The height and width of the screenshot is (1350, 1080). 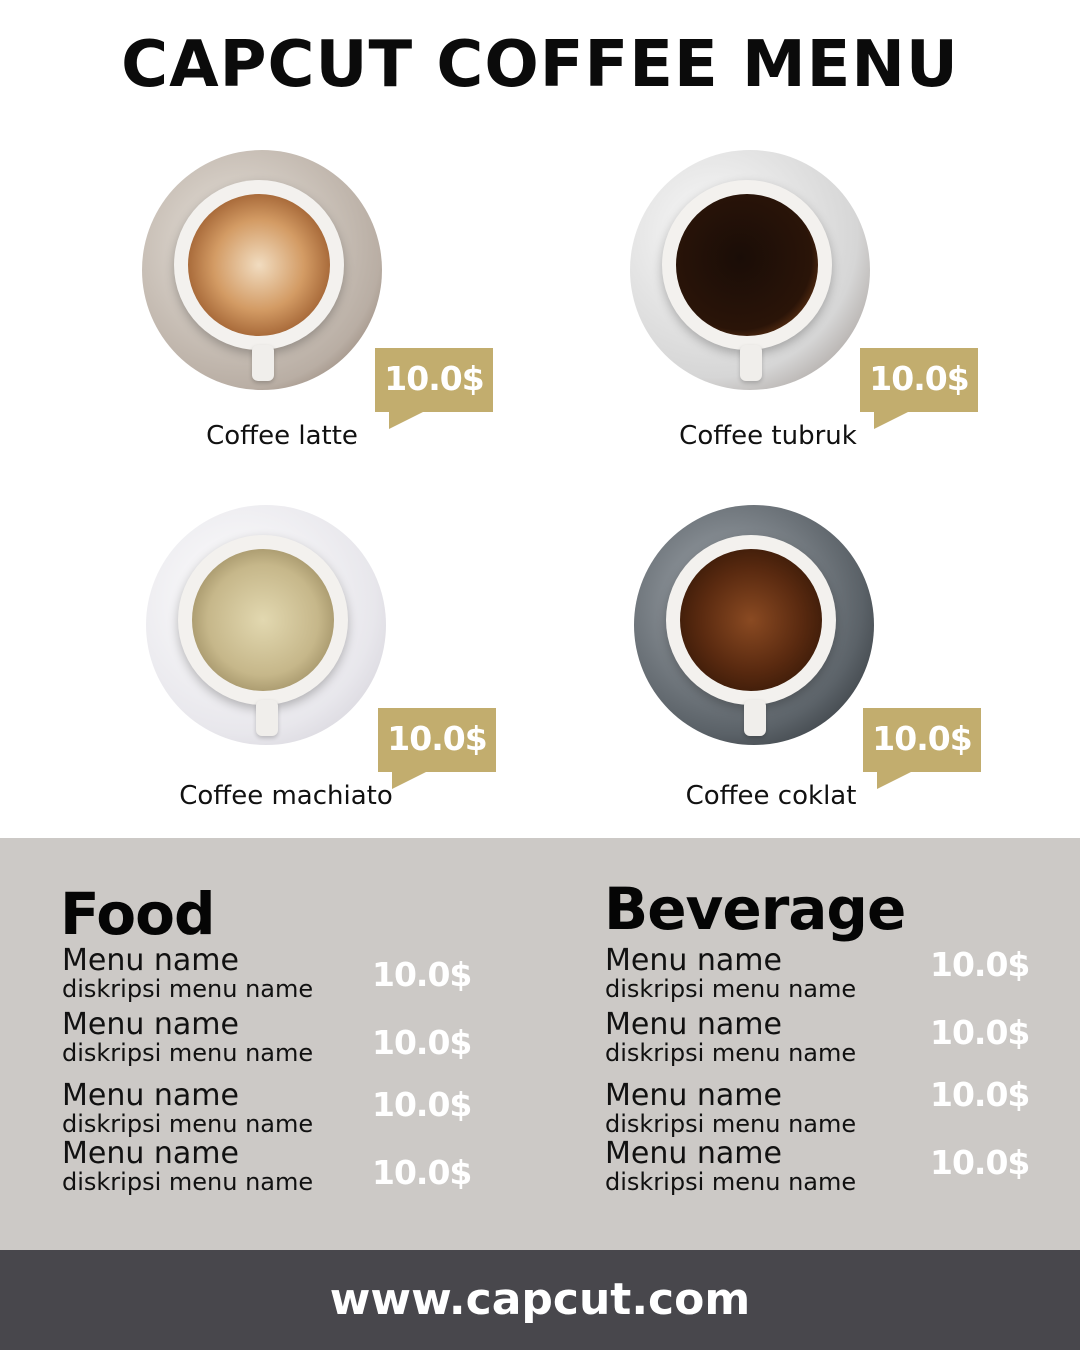 I want to click on coffee-machiato-image, so click(x=266, y=625).